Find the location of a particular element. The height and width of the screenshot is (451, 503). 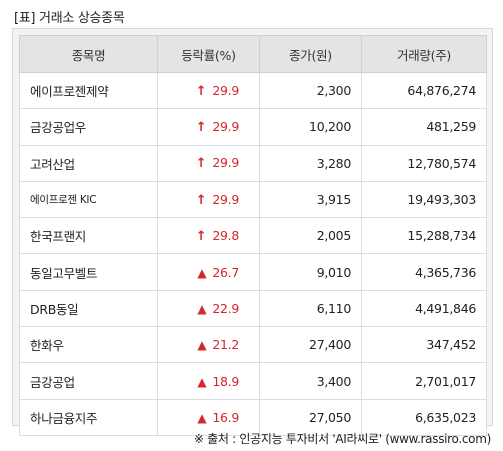

change-rate-cell: ▲ 18.9 is located at coordinates (208, 381).